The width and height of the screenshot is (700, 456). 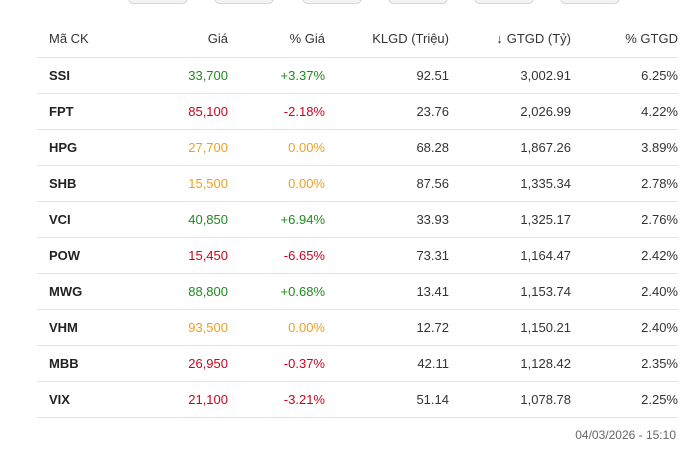 I want to click on update-timestamp: 04/03/2026 - 15:10, so click(x=625, y=435).